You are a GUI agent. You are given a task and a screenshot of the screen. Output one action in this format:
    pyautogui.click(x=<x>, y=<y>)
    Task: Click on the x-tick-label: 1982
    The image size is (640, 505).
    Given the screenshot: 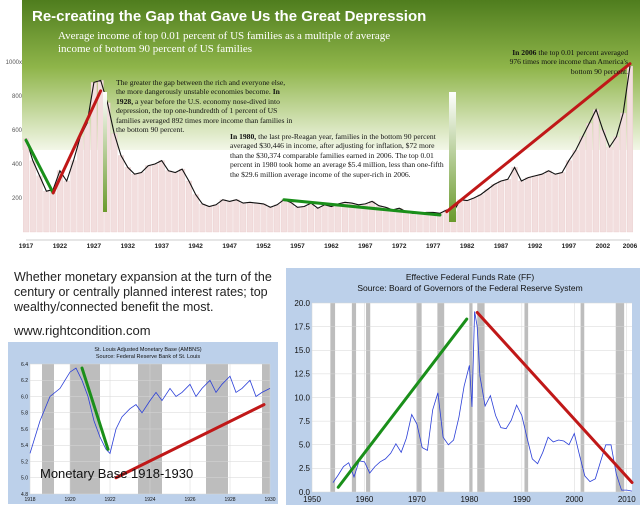 What is the action you would take?
    pyautogui.click(x=467, y=246)
    